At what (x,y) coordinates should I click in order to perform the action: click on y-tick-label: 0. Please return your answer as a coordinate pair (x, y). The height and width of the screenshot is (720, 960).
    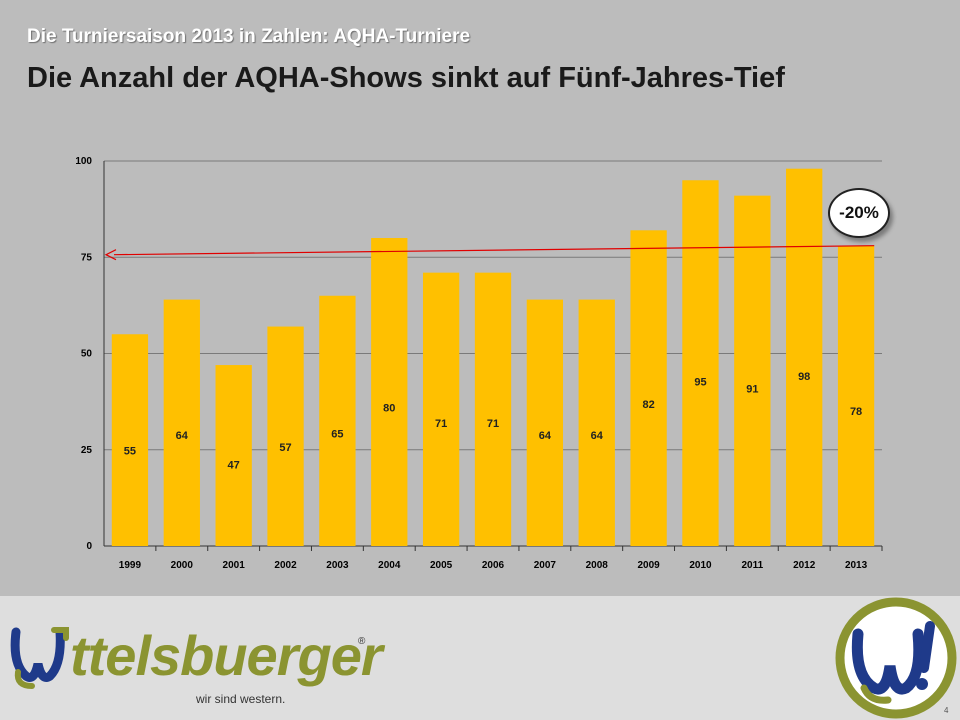
    Looking at the image, I should click on (89, 546).